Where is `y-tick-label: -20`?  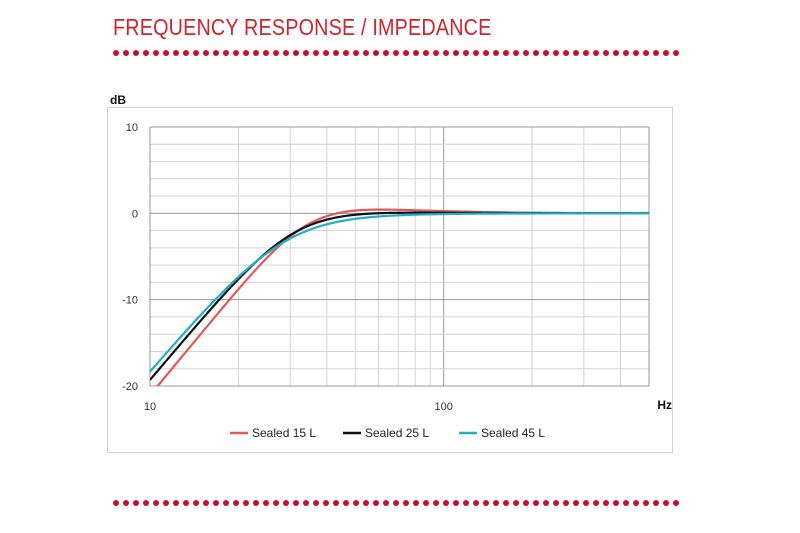
y-tick-label: -20 is located at coordinates (130, 387).